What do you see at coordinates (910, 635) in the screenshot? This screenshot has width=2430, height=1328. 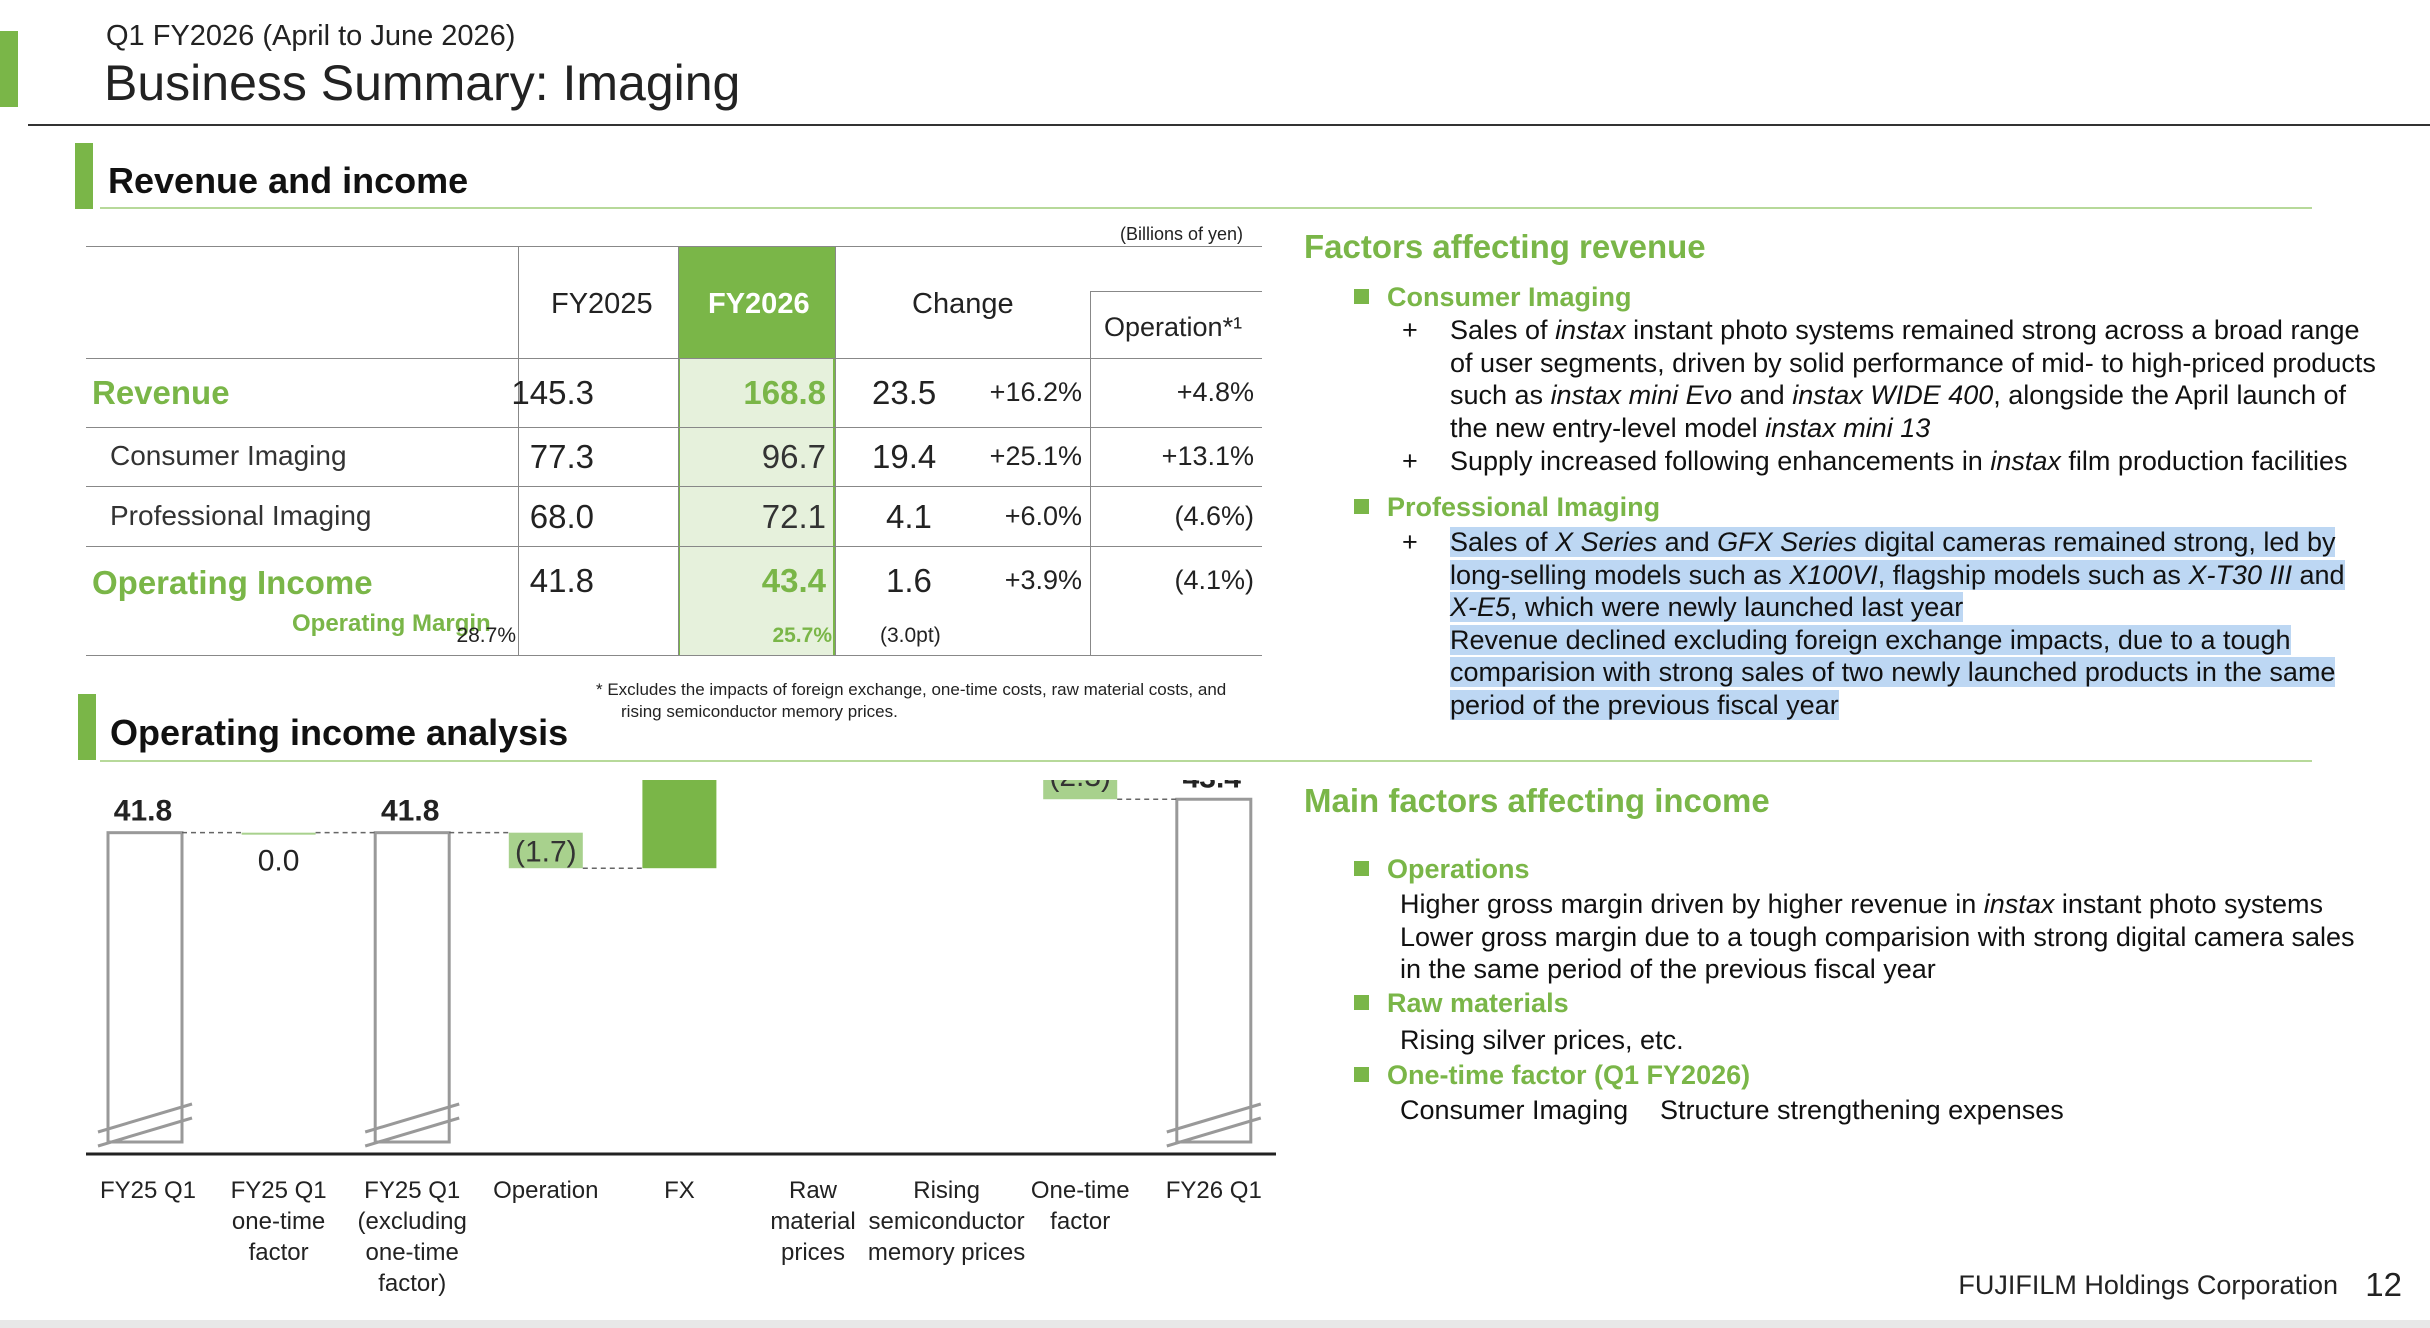 I see `margin-change: (3.0pt)` at bounding box center [910, 635].